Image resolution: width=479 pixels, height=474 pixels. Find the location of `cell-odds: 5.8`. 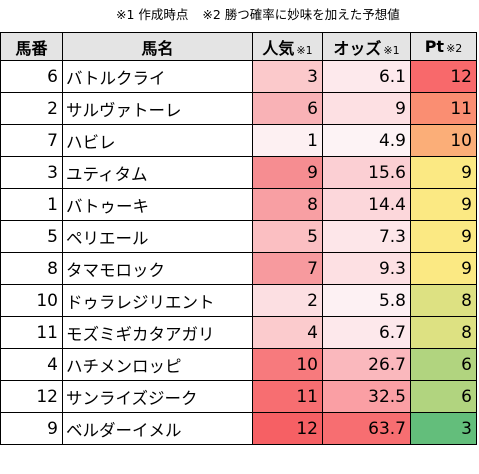

cell-odds: 5.8 is located at coordinates (366, 300).